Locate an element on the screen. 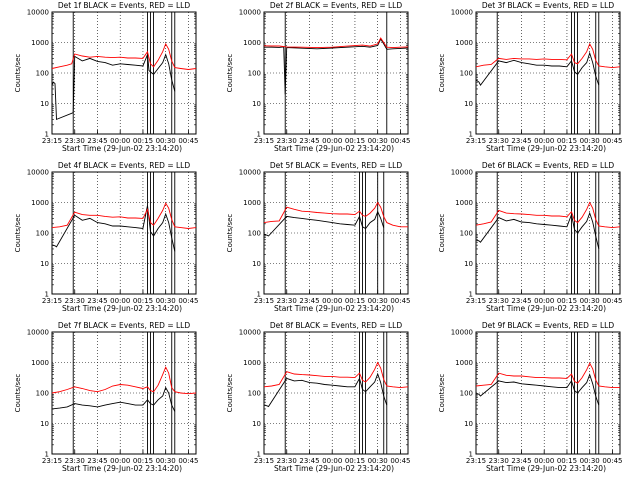 Image resolution: width=640 pixels, height=480 pixels. panel-title: Det 8f BLACK = Events, RED = LLD is located at coordinates (336, 325).